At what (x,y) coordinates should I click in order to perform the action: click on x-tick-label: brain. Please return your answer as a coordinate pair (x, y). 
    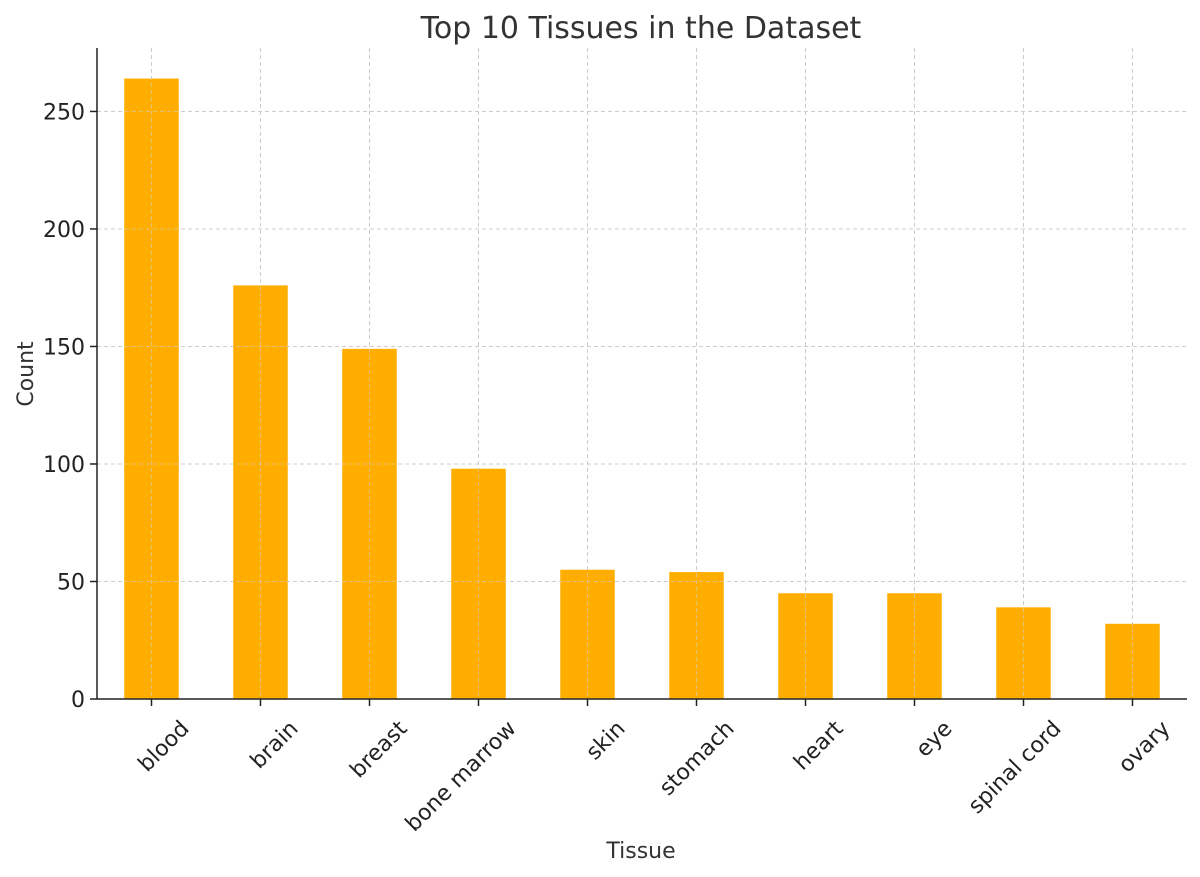
    Looking at the image, I should click on (275, 745).